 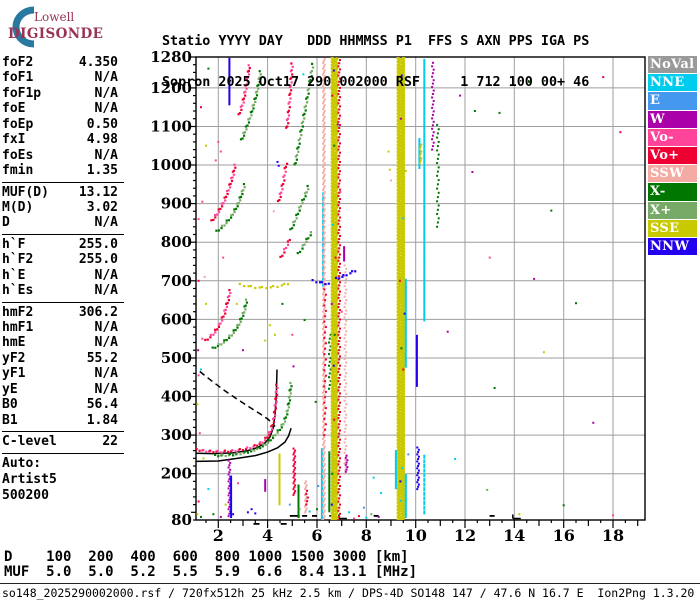 What do you see at coordinates (14, 275) in the screenshot?
I see `param-label: h`E` at bounding box center [14, 275].